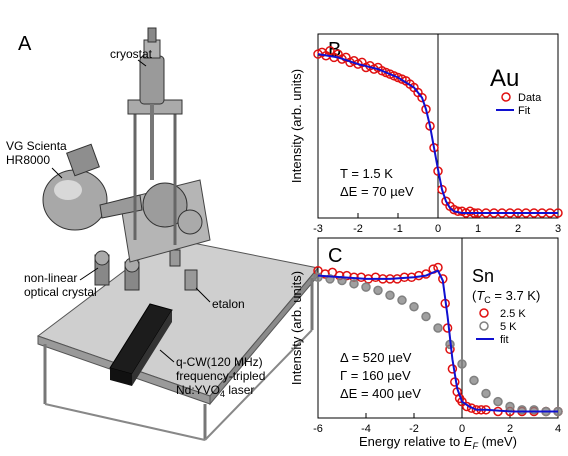 The image size is (568, 456). I want to click on panel-c-ylabel: Intensity (arb. units), so click(296, 328).